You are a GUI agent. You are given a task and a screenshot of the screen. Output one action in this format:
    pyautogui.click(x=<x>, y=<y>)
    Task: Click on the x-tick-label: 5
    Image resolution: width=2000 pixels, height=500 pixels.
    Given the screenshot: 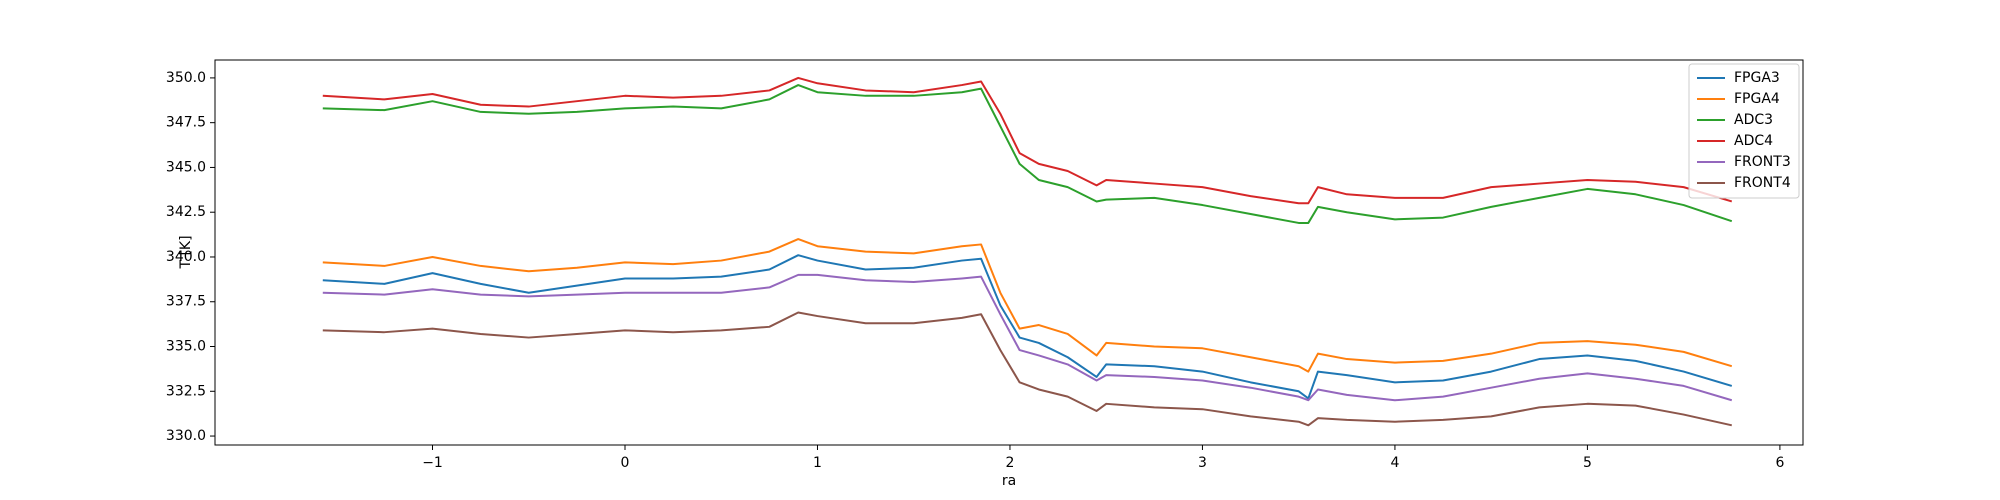 What is the action you would take?
    pyautogui.click(x=1587, y=463)
    